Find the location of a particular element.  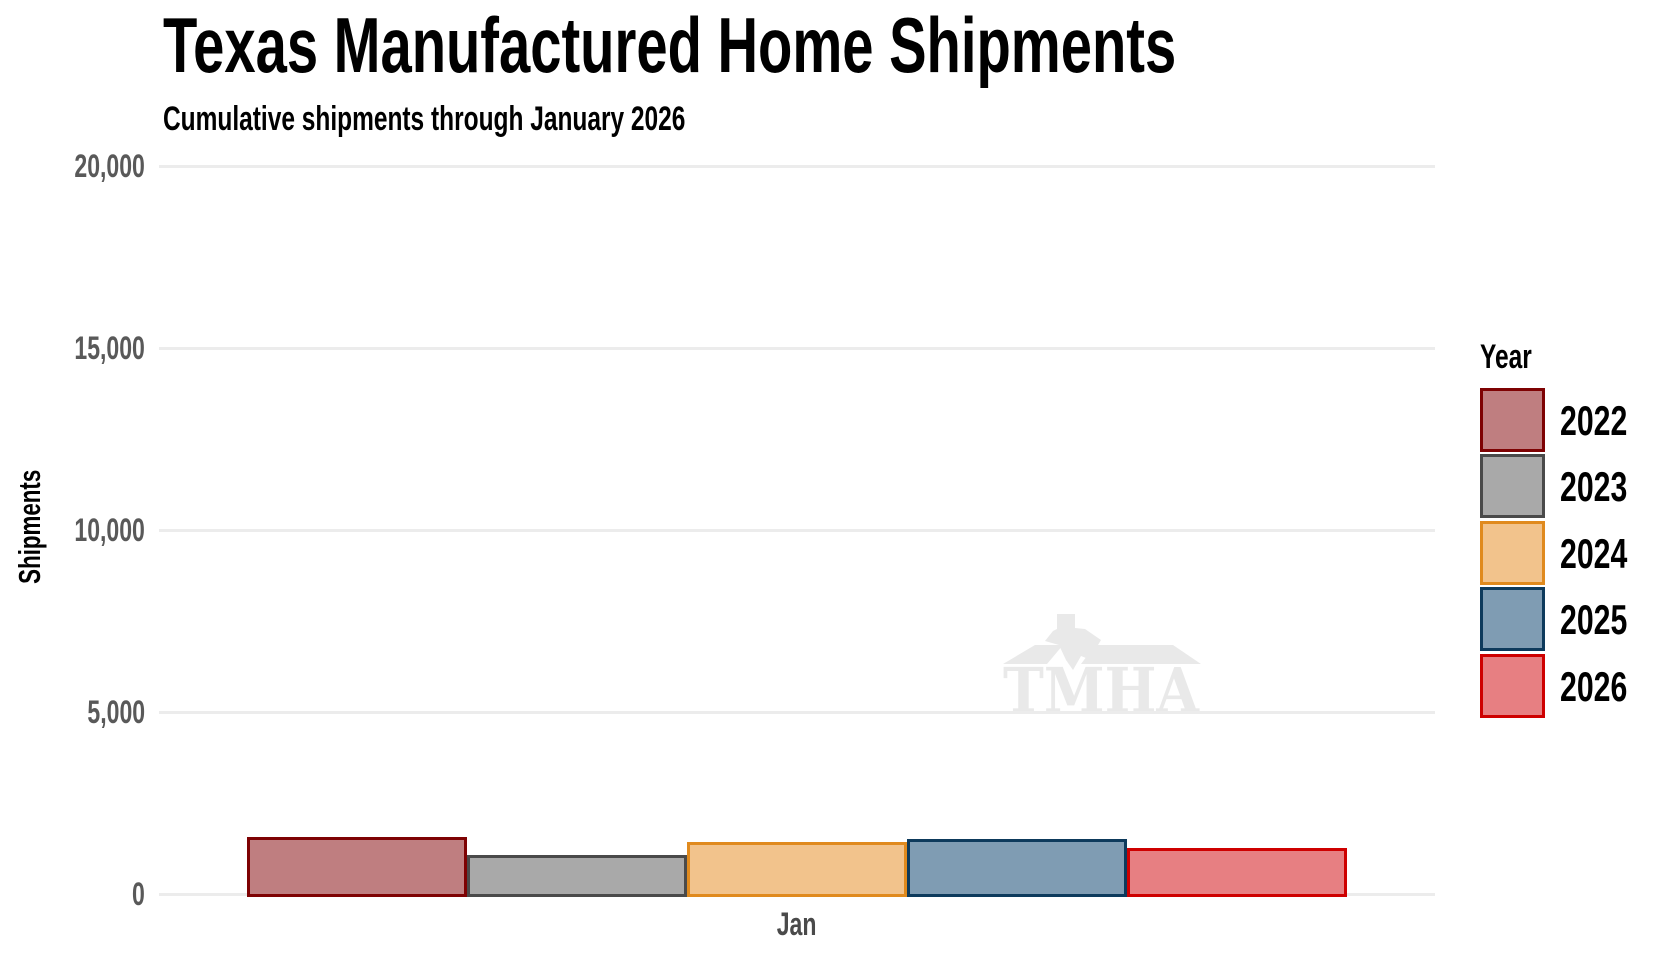

ytick-5000: 5,000 is located at coordinates (72, 712).